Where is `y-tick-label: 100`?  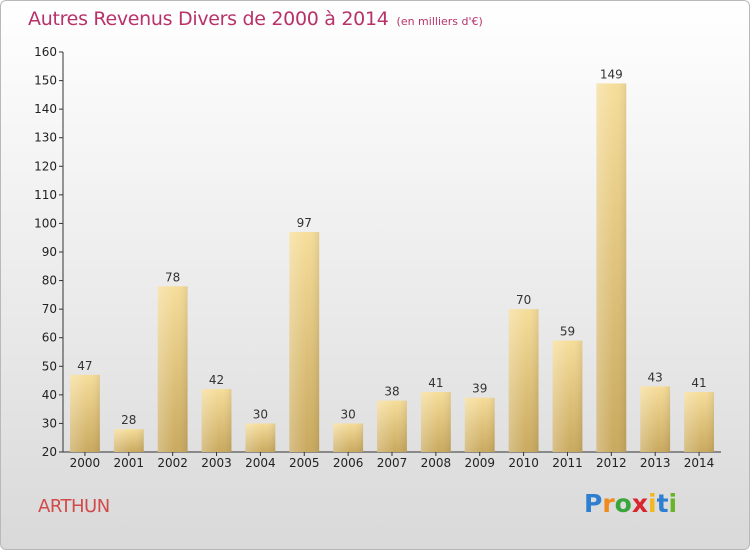
y-tick-label: 100 is located at coordinates (45, 223).